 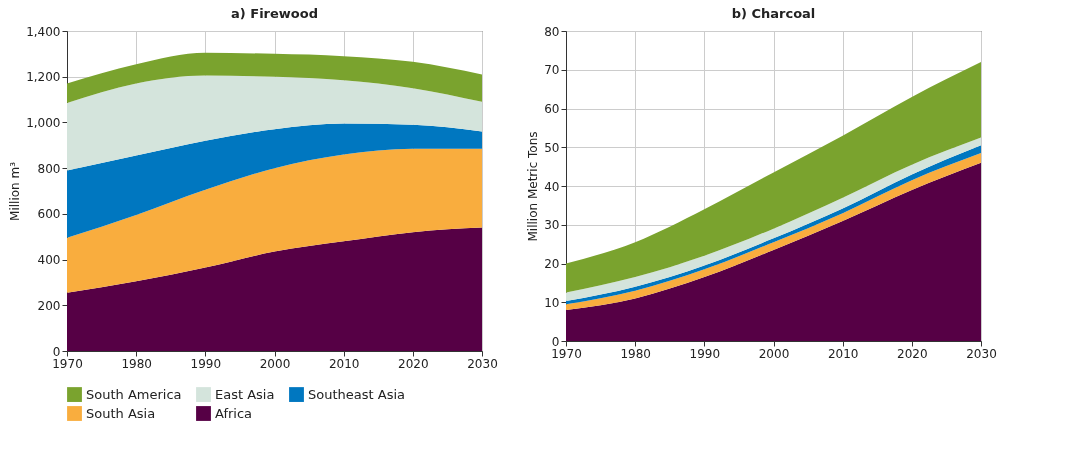 I want to click on y-tick-label: 10, so click(x=552, y=302).